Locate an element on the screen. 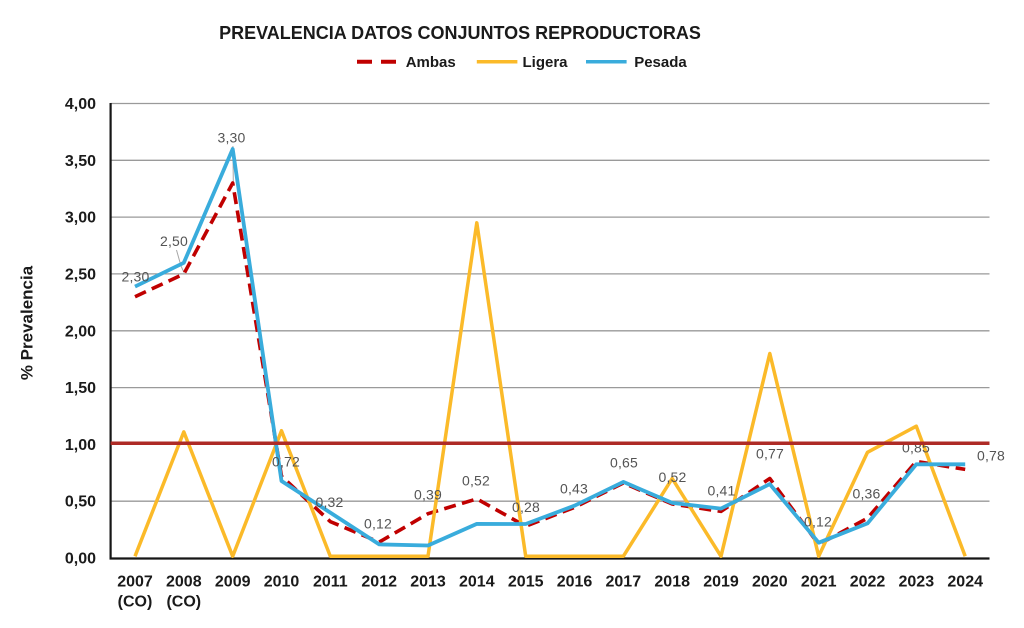  svg-text: 3,00 is located at coordinates (80, 218).